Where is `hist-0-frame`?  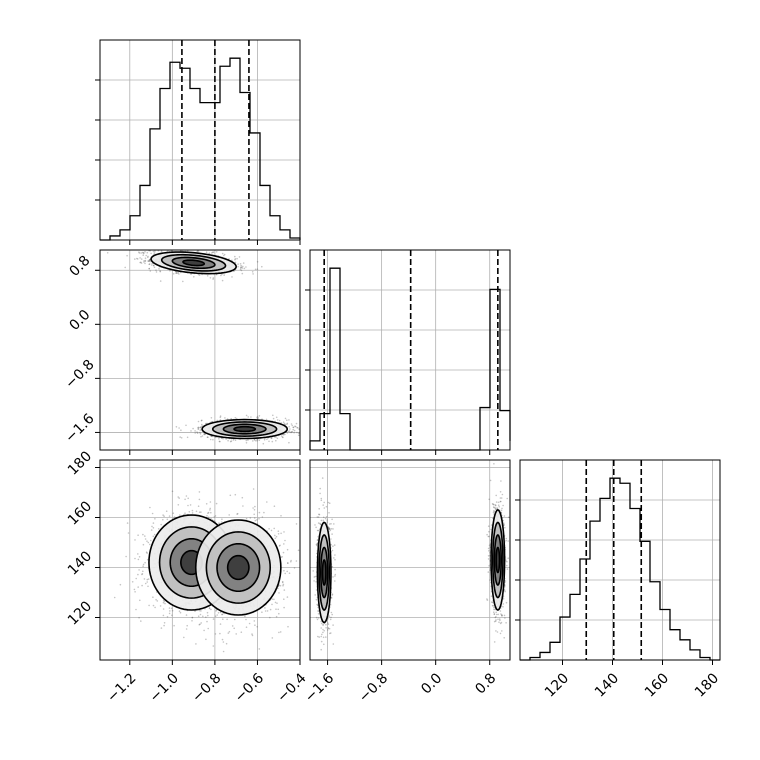
hist-0-frame is located at coordinates (200, 140).